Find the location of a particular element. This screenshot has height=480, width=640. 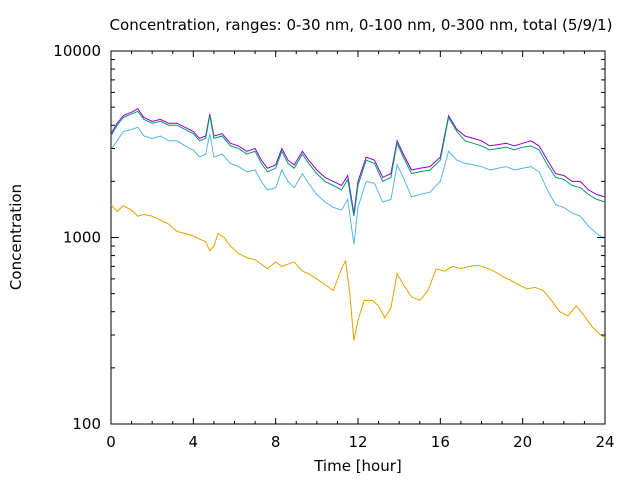

y-tick-label: 100 is located at coordinates (86, 424).